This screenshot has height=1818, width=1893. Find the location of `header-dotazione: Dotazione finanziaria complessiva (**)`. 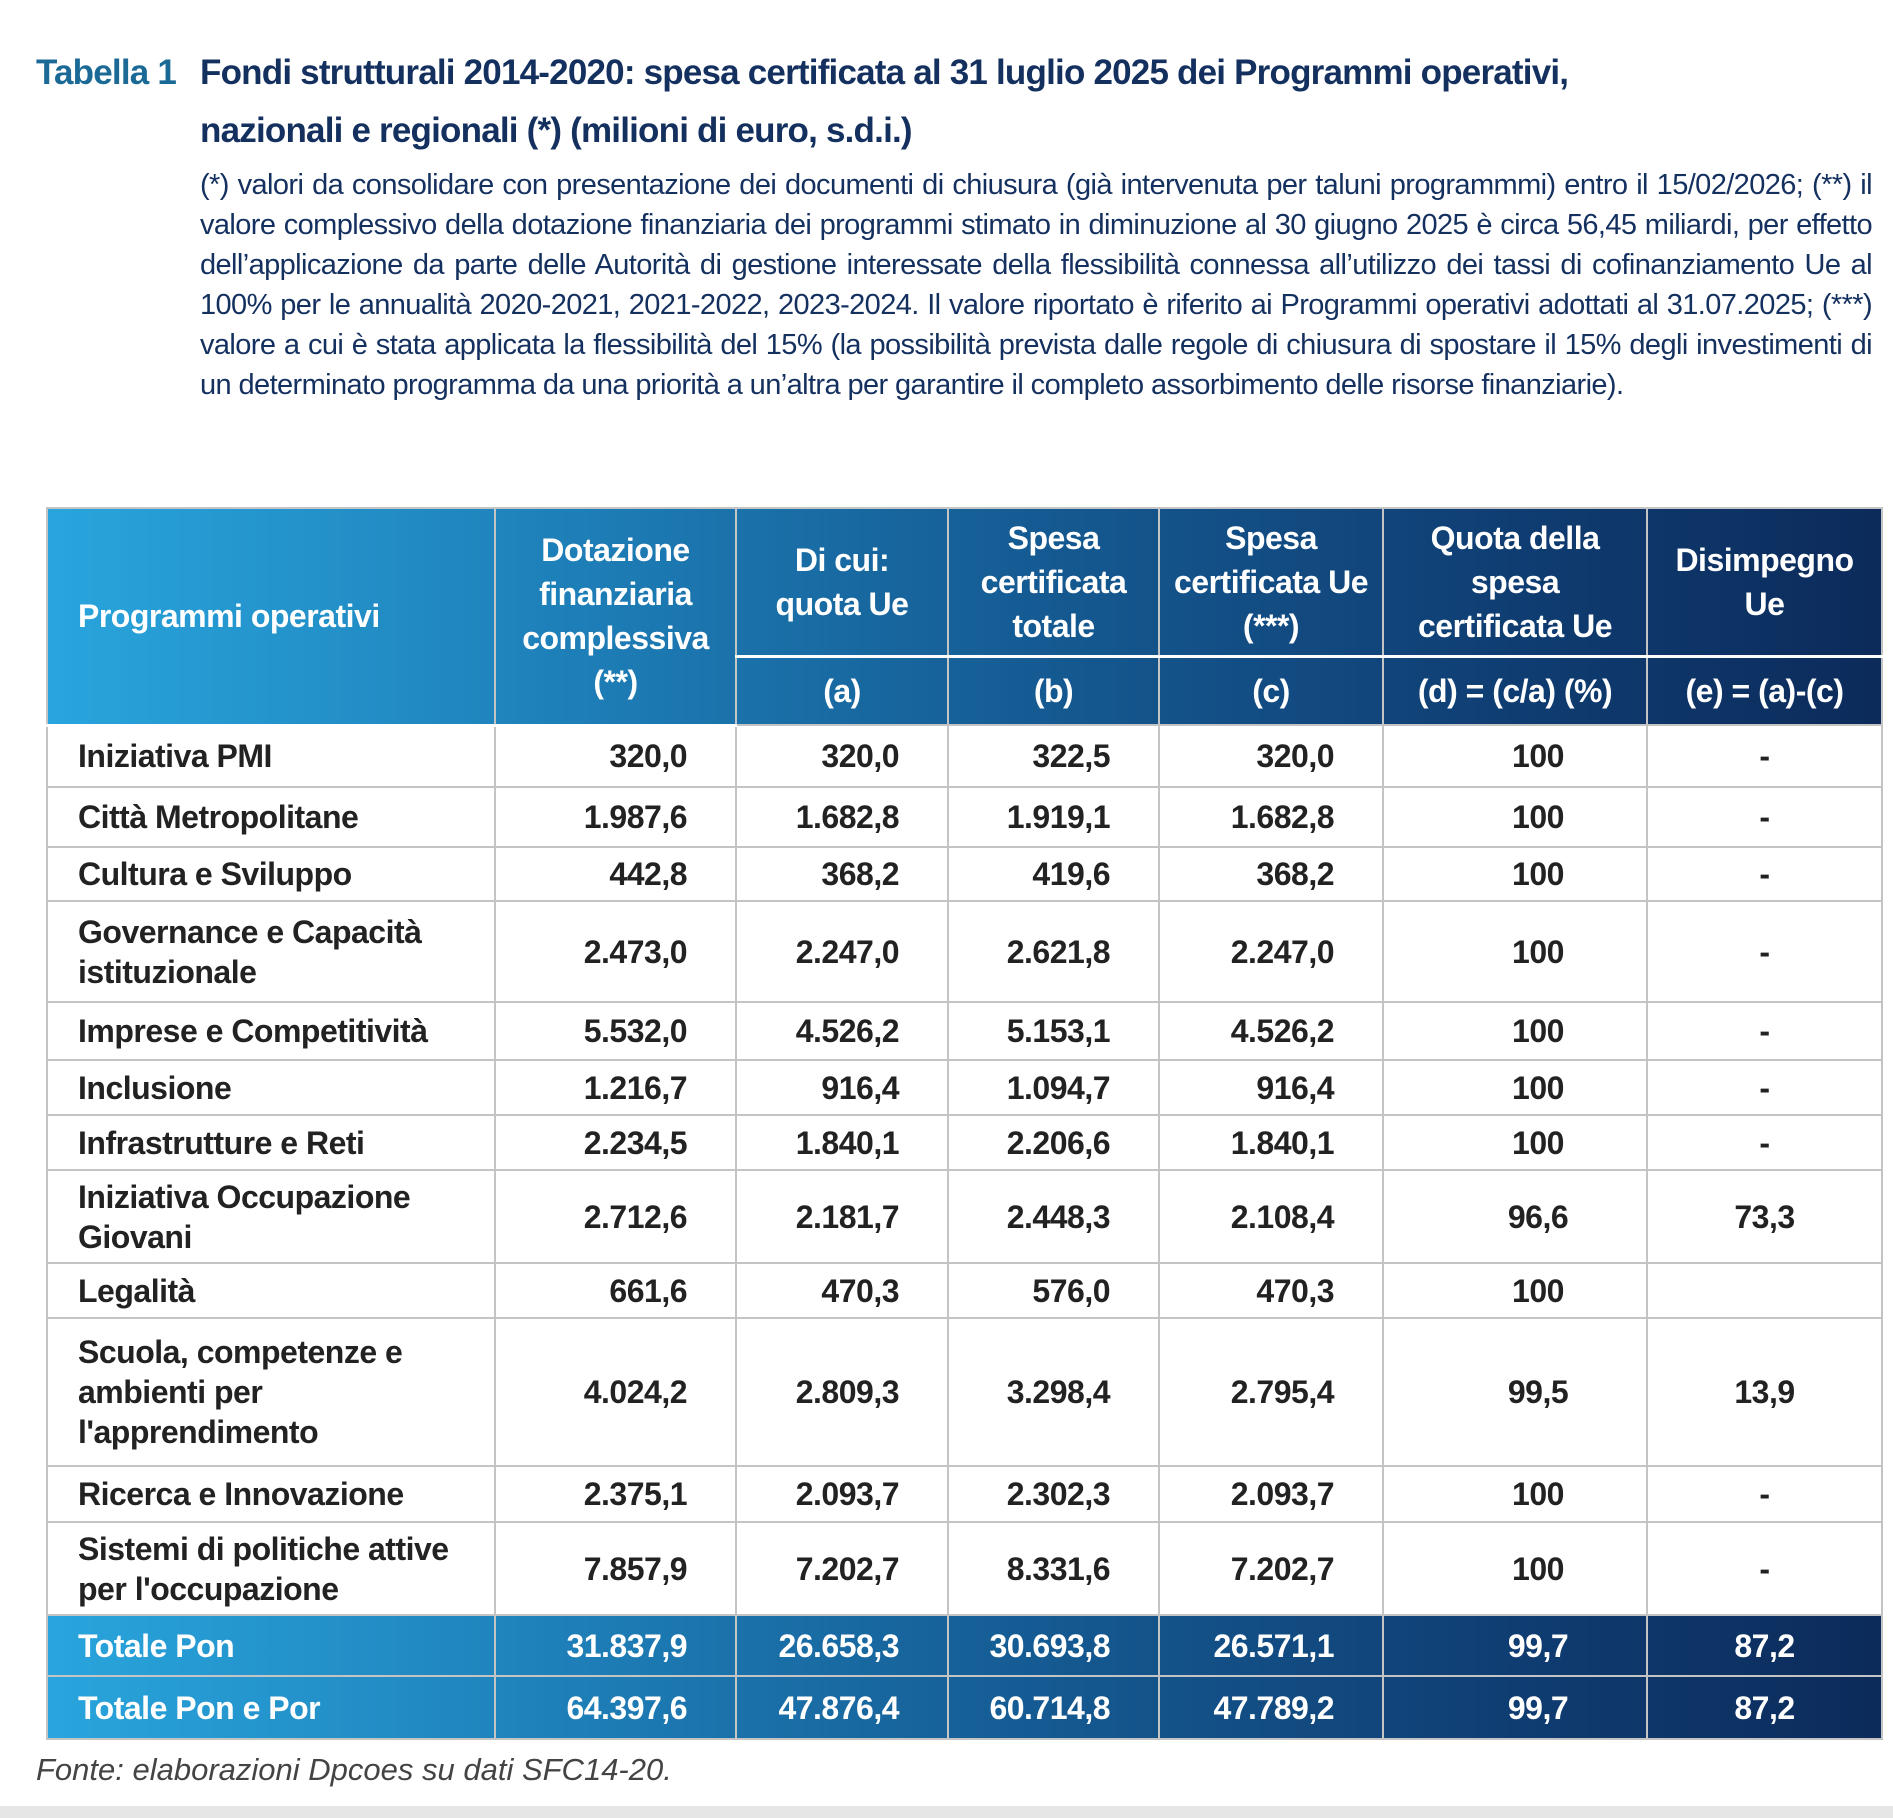

header-dotazione: Dotazione finanziaria complessiva (**) is located at coordinates (615, 617).